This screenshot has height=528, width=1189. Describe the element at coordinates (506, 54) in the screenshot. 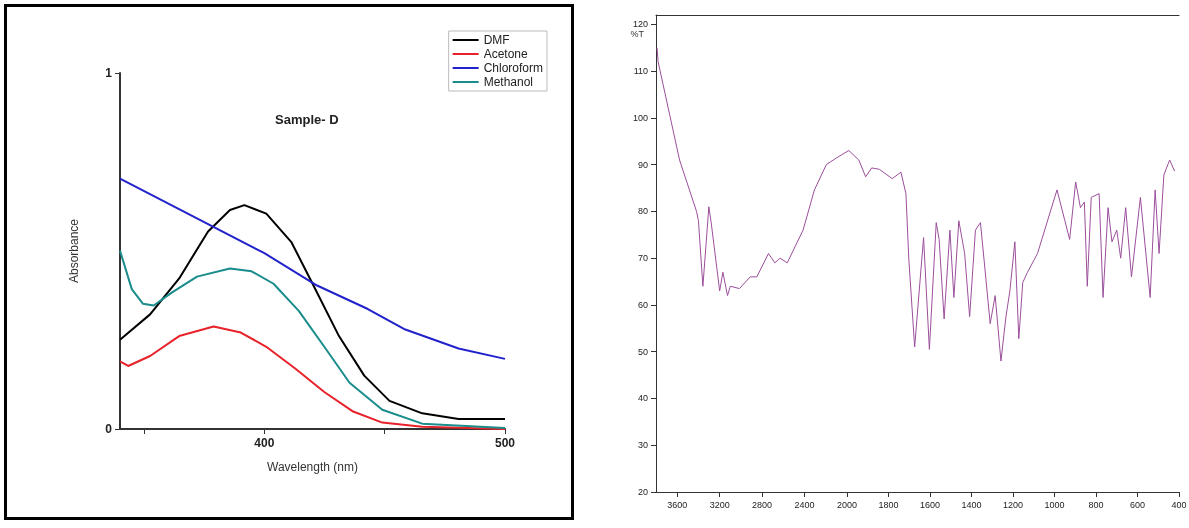

I see `legend-label: Acetone` at that location.